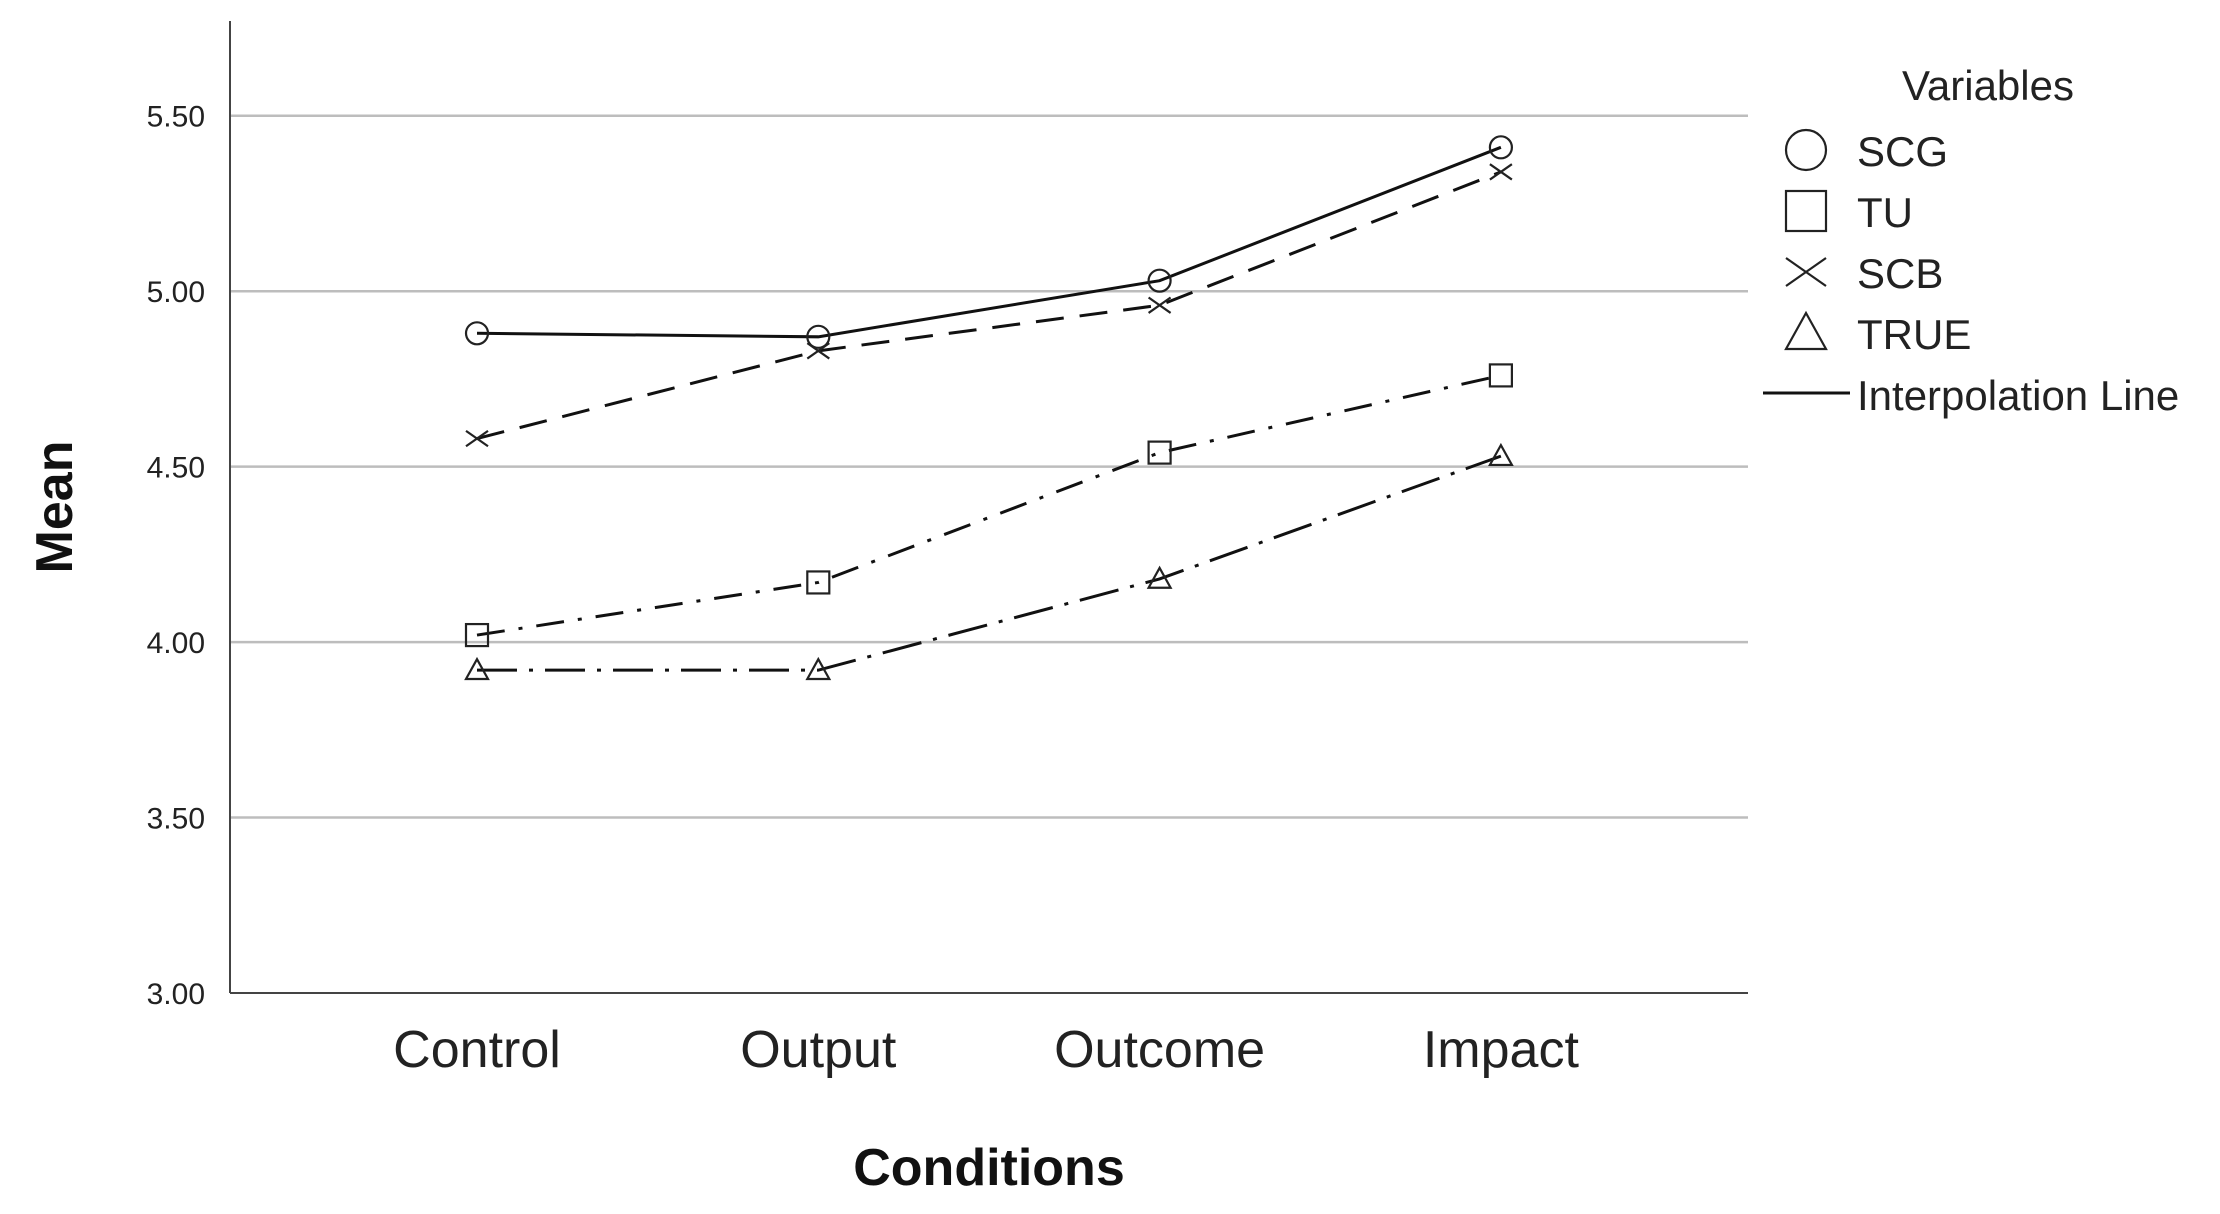 The height and width of the screenshot is (1214, 2220). I want to click on series-scg, so click(989, 242).